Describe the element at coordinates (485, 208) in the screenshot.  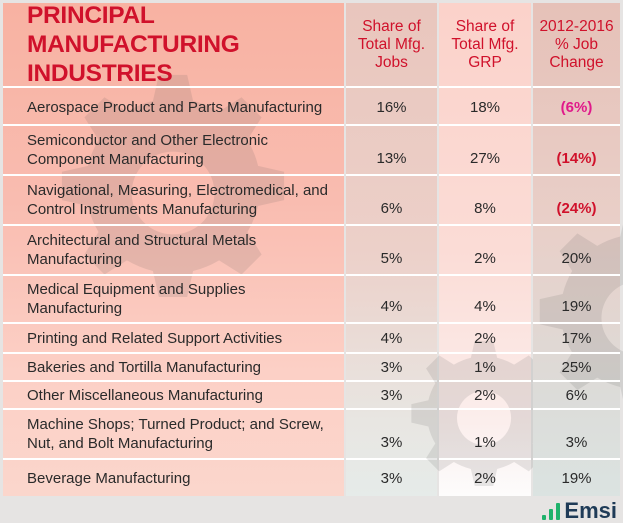
I see `grp-value: 8%` at that location.